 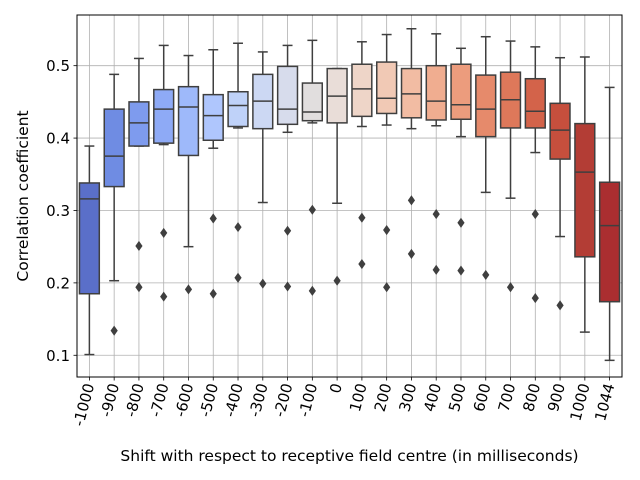 What do you see at coordinates (287, 168) in the screenshot?
I see `box--200` at bounding box center [287, 168].